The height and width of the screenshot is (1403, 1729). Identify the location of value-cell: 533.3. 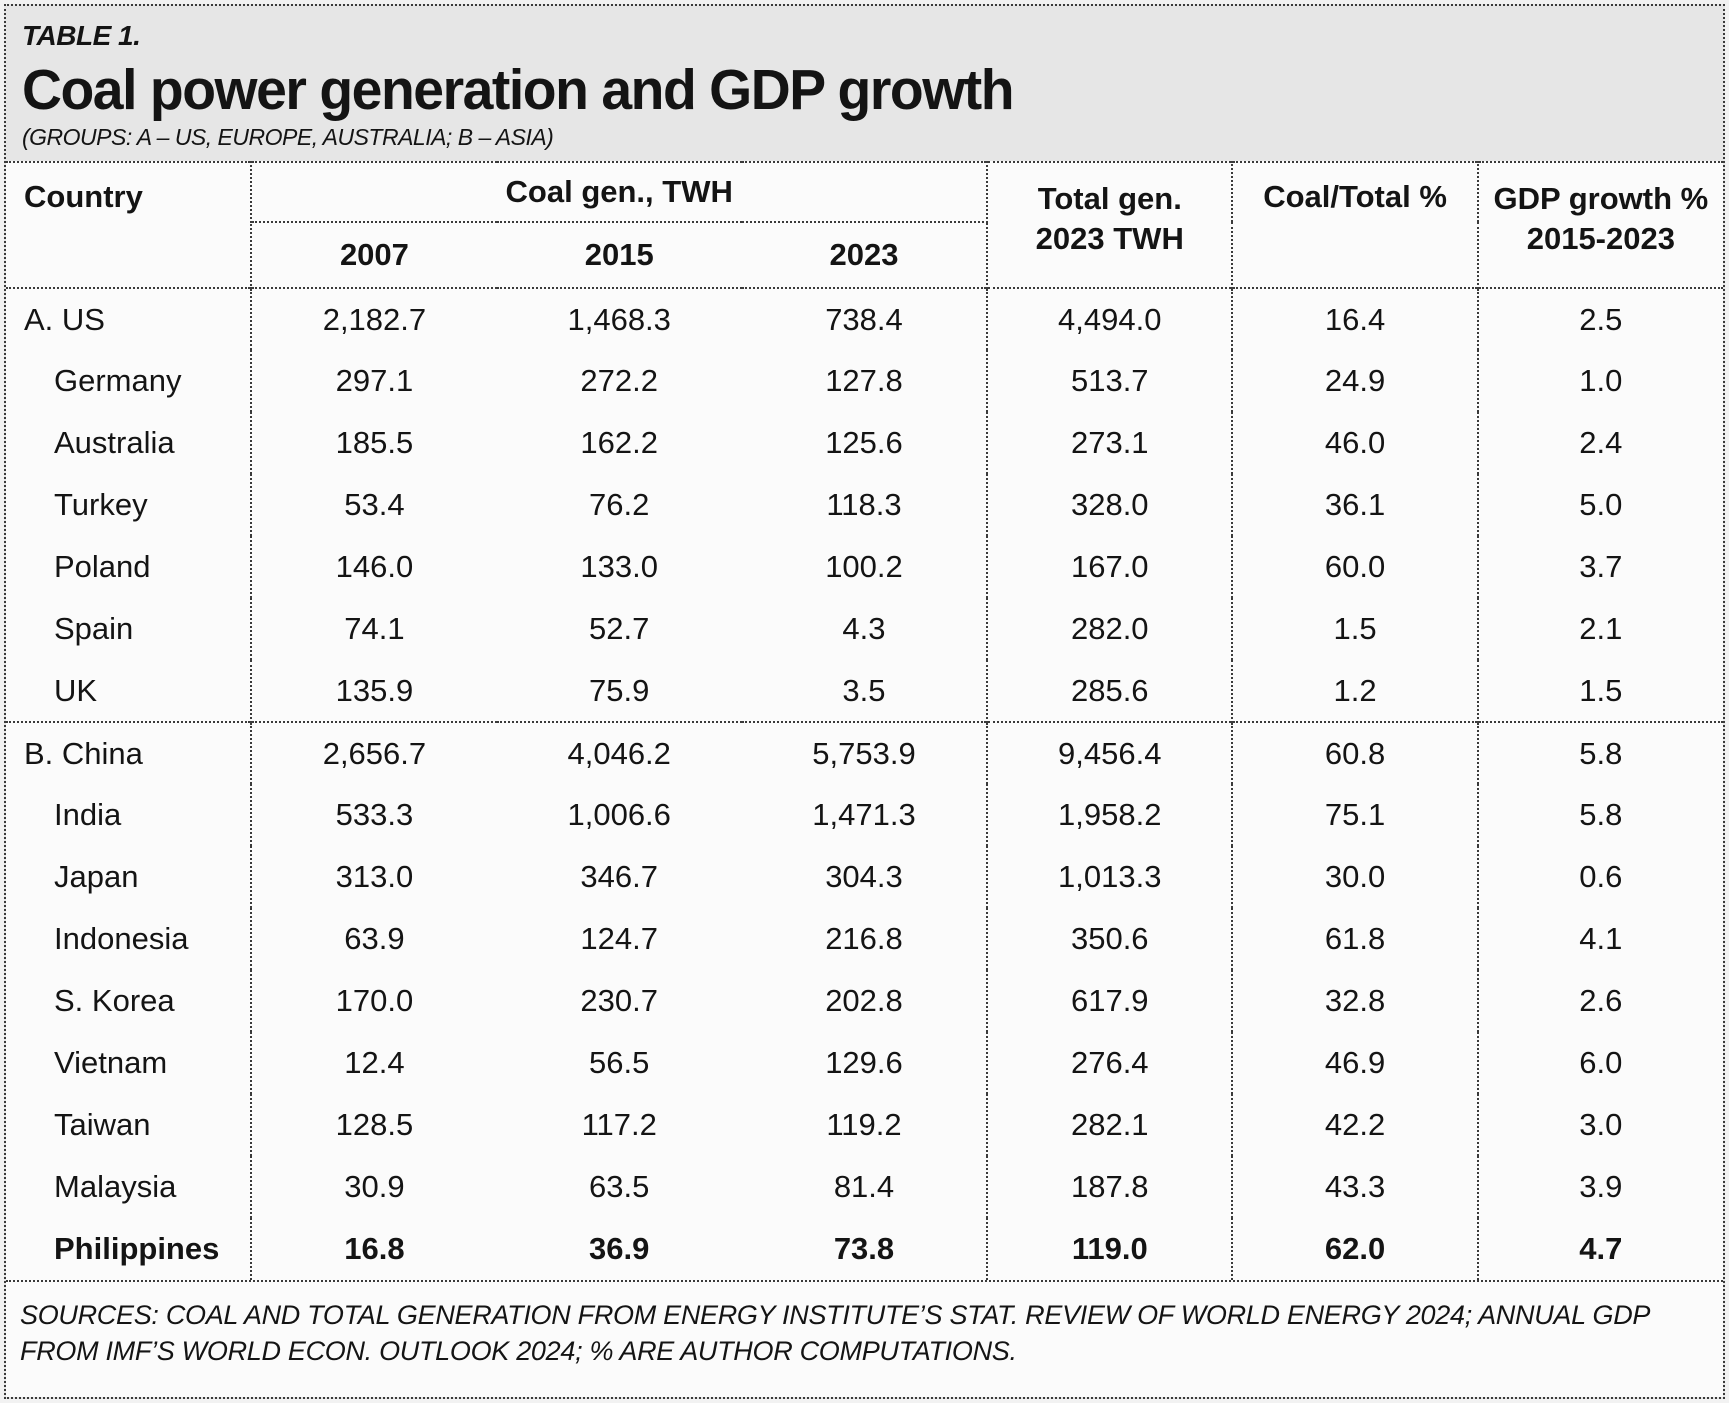
(374, 814).